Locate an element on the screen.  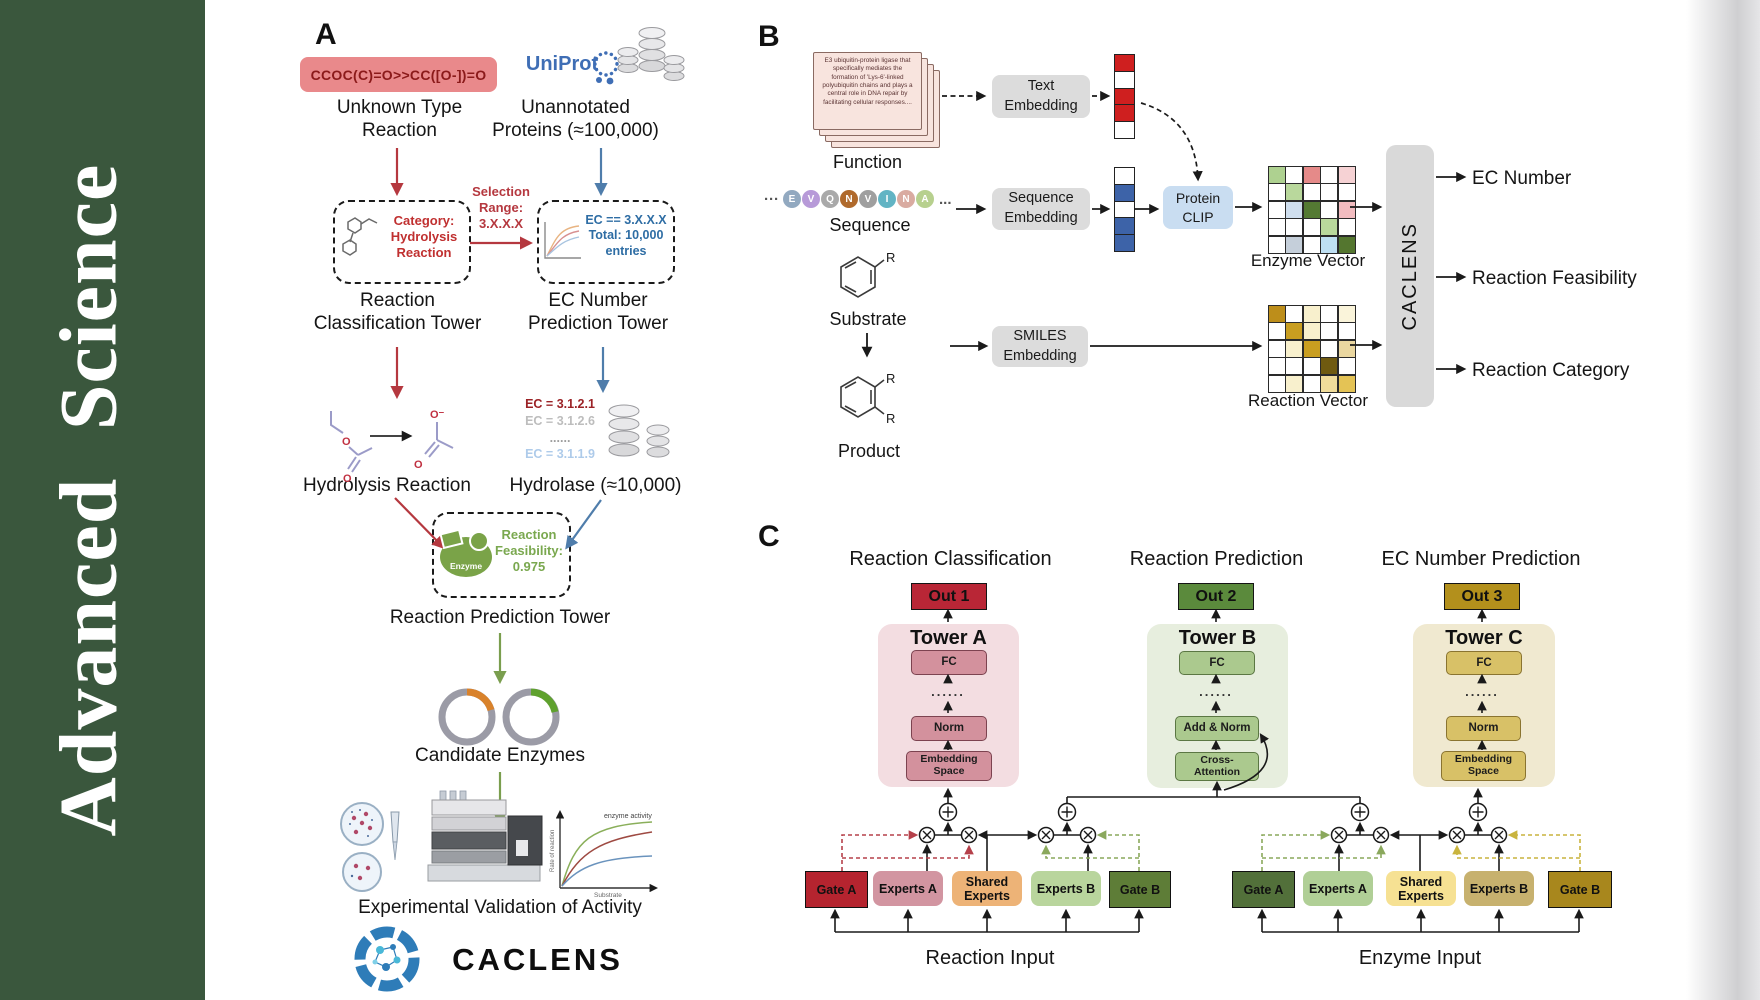
database-icon-hydrolase is located at coordinates (639, 431).